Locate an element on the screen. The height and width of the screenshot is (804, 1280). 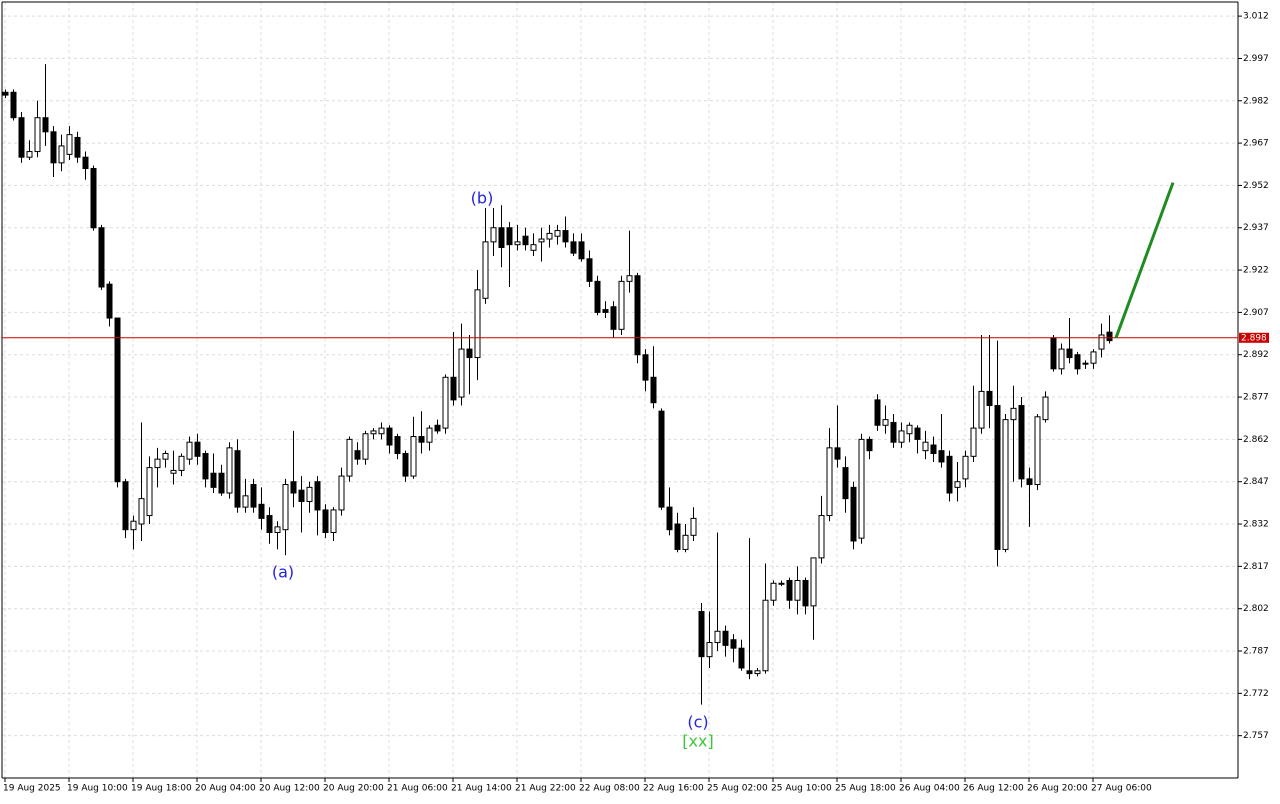
wave-label: (b) is located at coordinates (482, 198).